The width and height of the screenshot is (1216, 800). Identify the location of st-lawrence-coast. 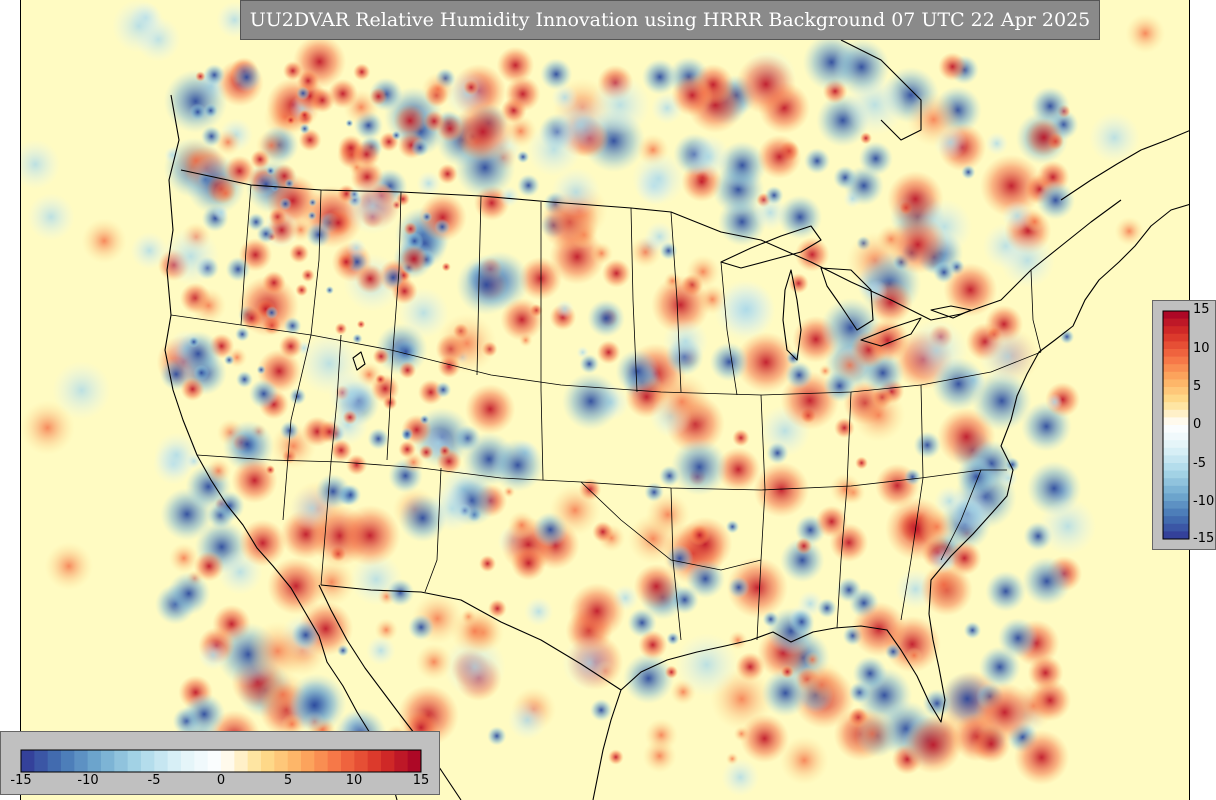
(1124, 165).